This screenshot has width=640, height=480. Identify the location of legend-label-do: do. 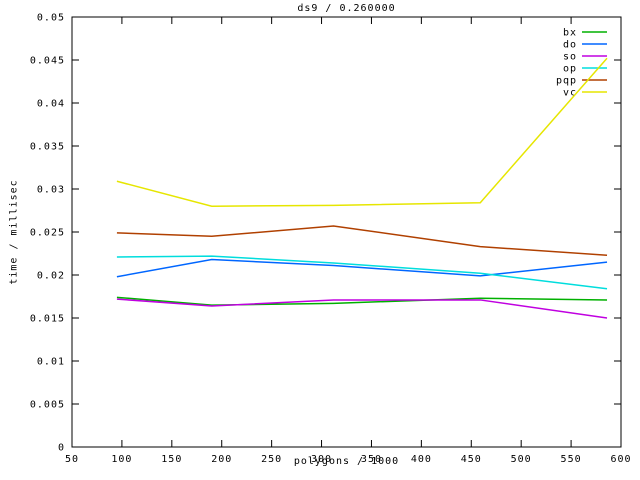
(570, 45).